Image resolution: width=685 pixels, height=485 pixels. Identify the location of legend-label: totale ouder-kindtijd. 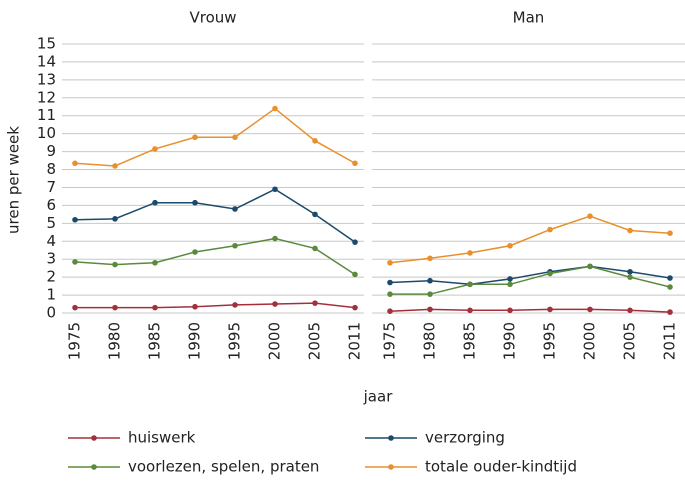
(501, 467).